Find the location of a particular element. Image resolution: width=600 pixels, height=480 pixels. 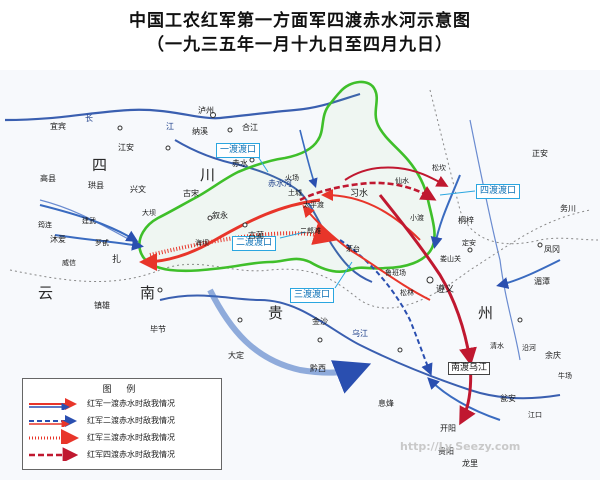

chishui-river is located at coordinates (273, 211).